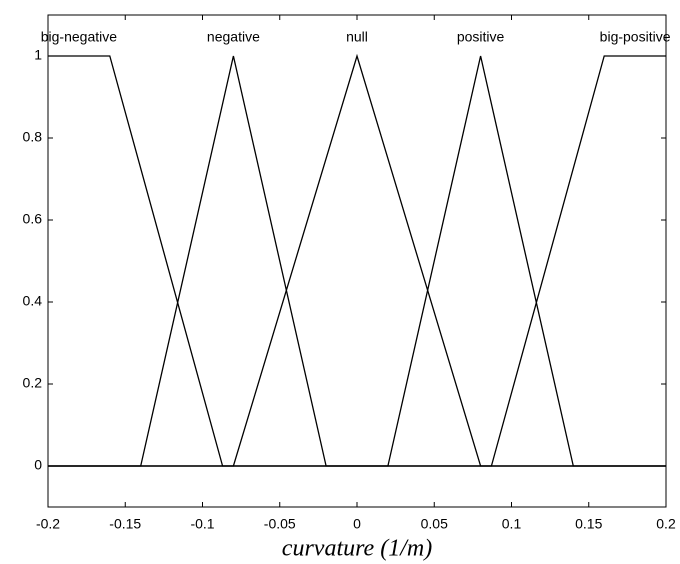  What do you see at coordinates (357, 549) in the screenshot?
I see `x-axis-label: curvature (1/m)` at bounding box center [357, 549].